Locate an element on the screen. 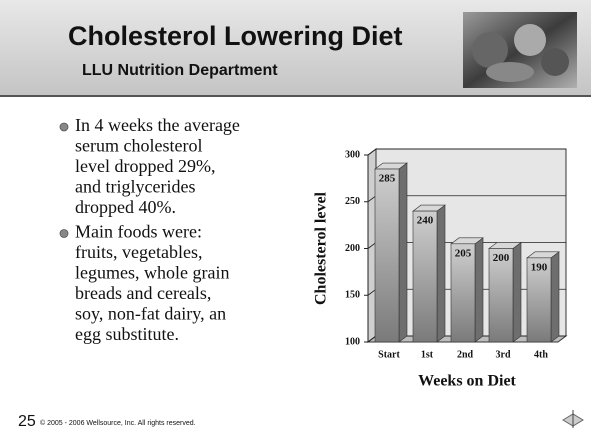  page-number: 25 is located at coordinates (27, 421).